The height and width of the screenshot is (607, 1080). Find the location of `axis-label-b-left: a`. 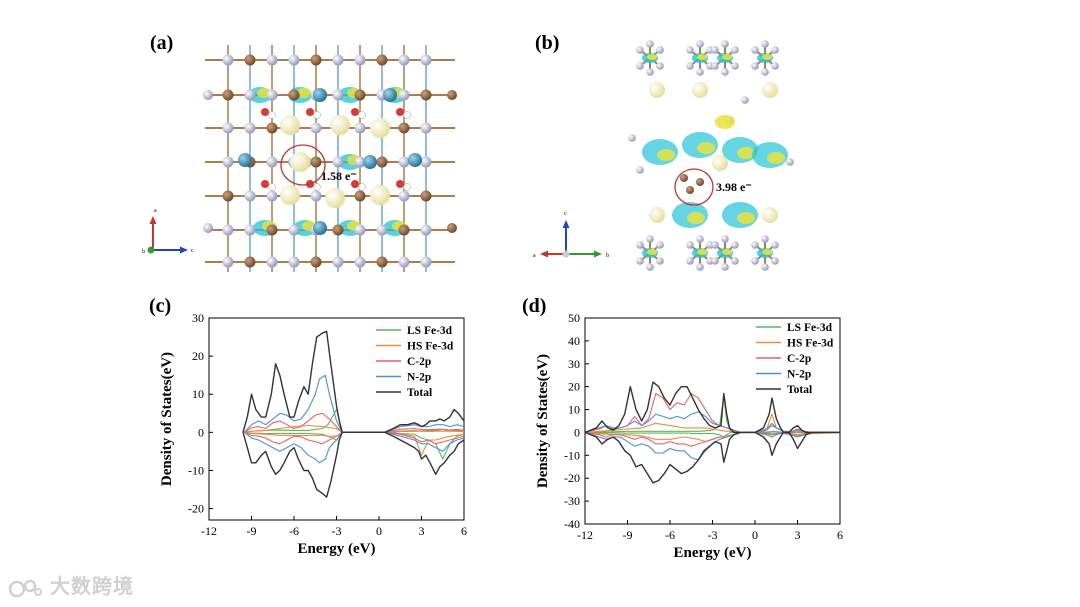

axis-label-b-left: a is located at coordinates (534, 256).